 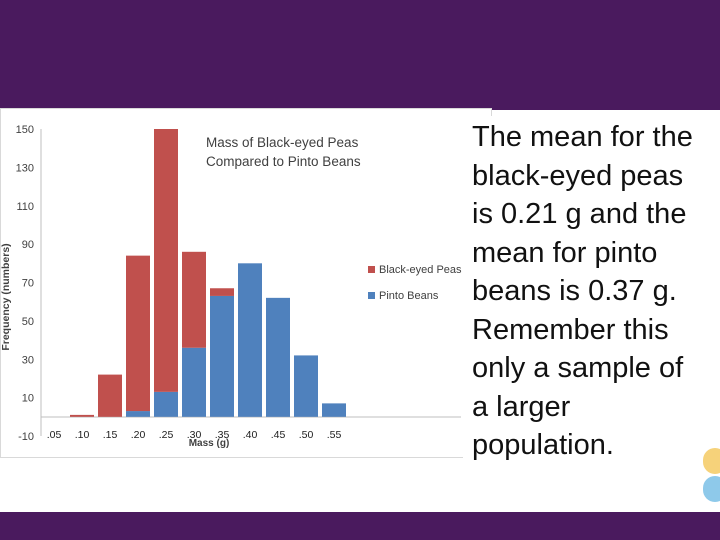 What do you see at coordinates (110, 435) in the screenshot?
I see `x-tick-label: .15` at bounding box center [110, 435].